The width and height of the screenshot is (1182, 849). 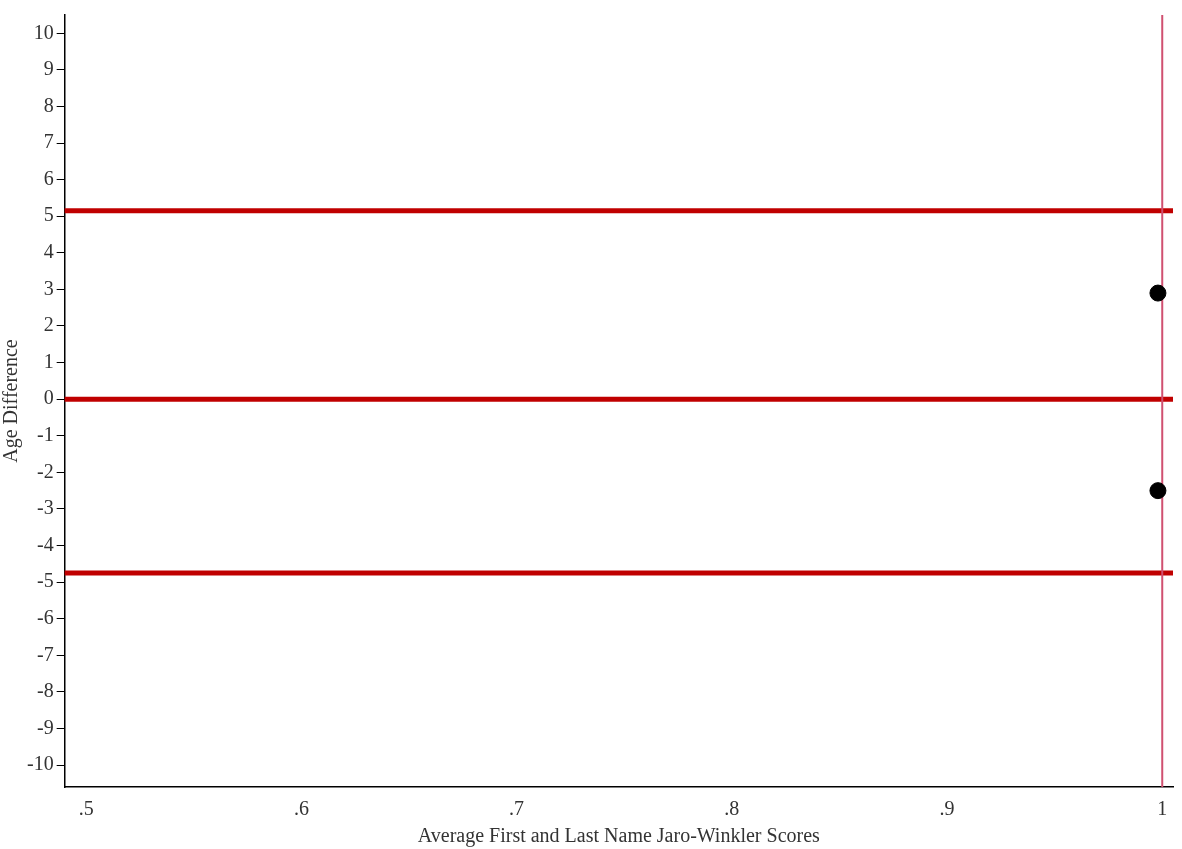 What do you see at coordinates (45, 690) in the screenshot?
I see `y-tick-label: -8` at bounding box center [45, 690].